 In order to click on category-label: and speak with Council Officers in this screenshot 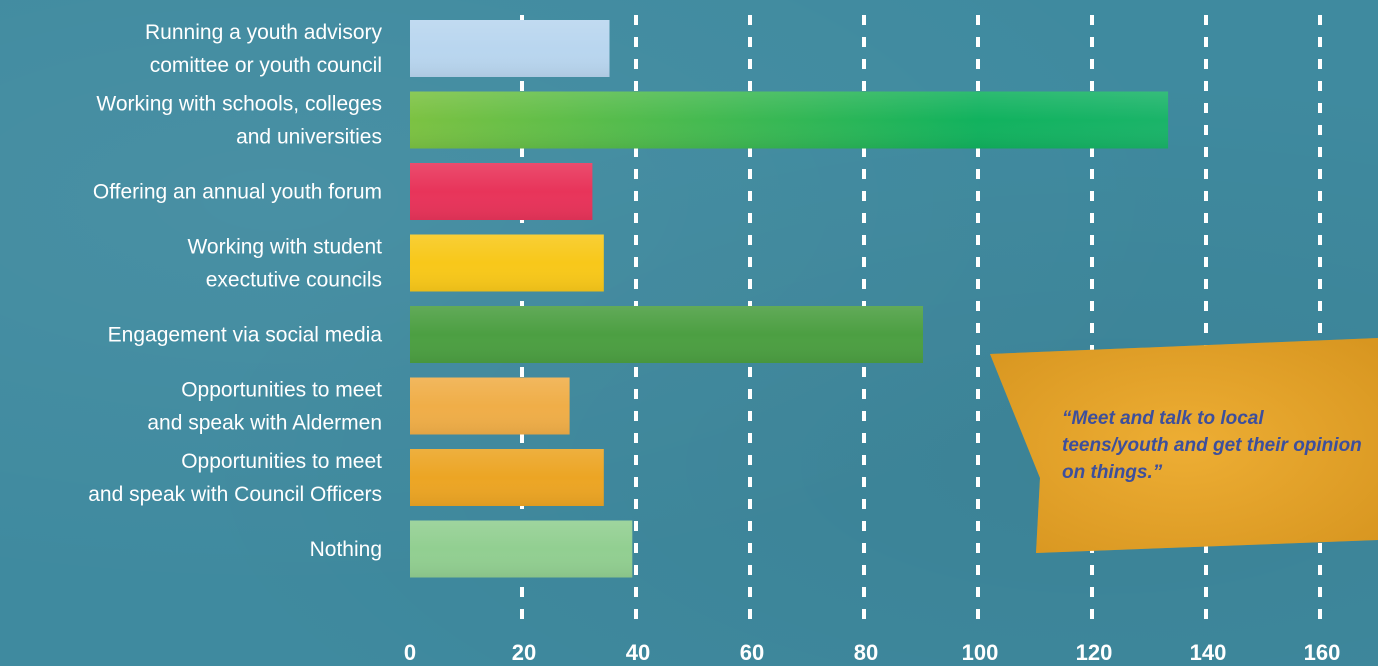, I will do `click(235, 494)`.